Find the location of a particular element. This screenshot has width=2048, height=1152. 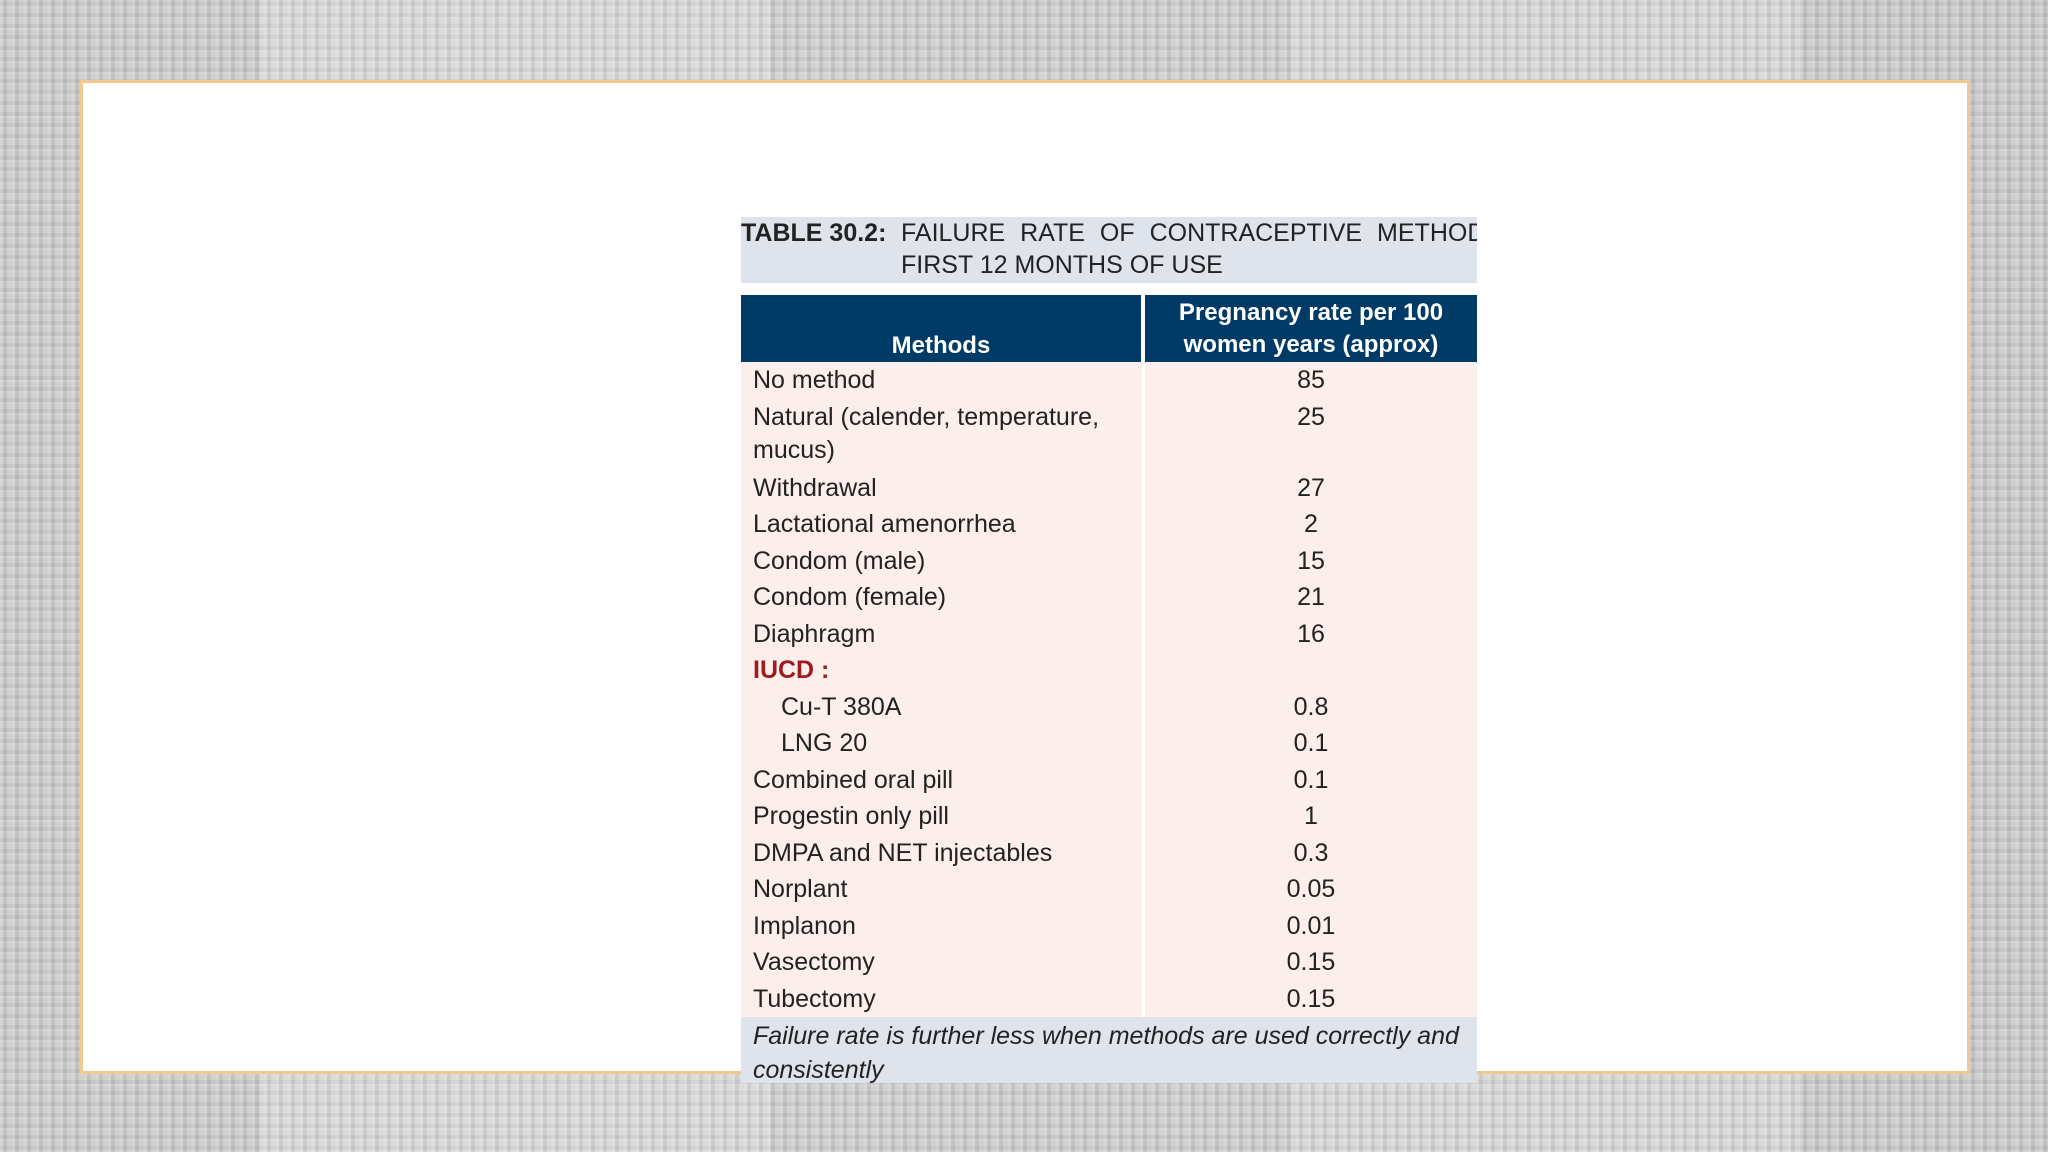

table-row: LNG 20 0.1 is located at coordinates (1109, 743).